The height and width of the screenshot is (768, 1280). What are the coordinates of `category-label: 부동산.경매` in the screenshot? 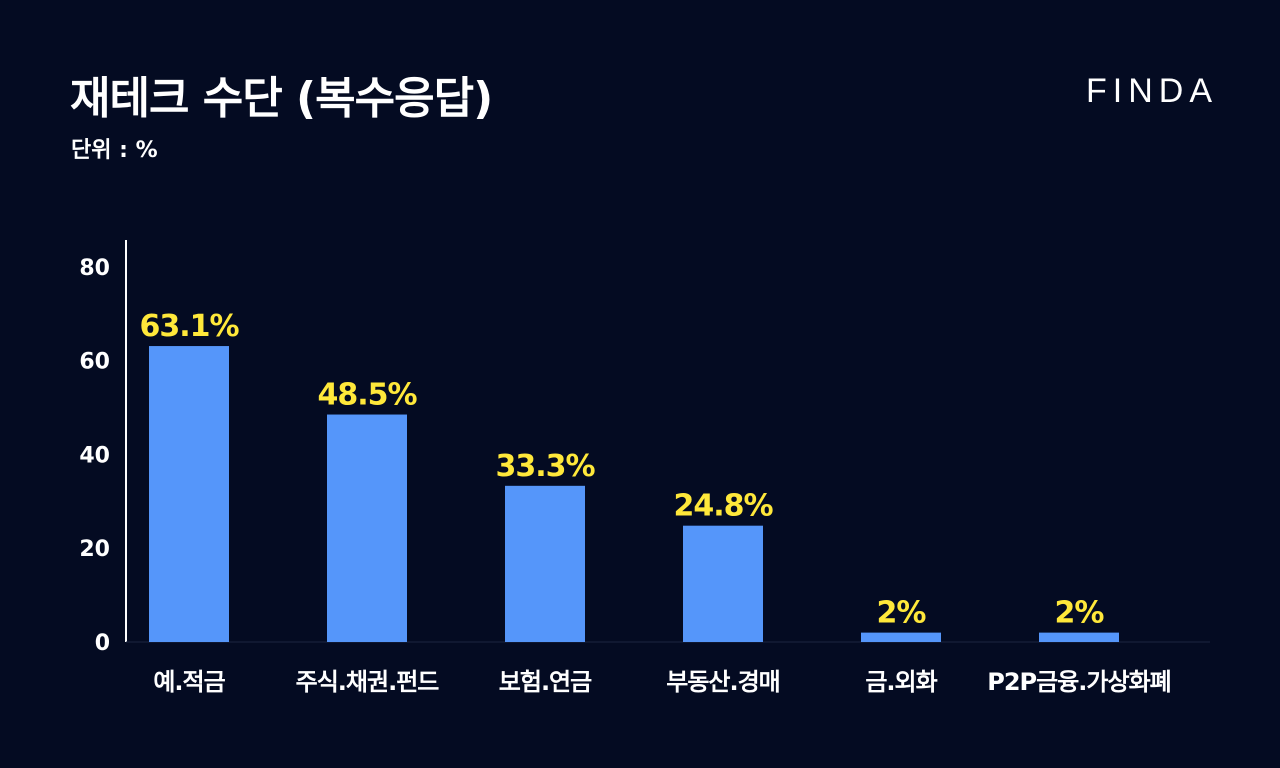 It's located at (723, 682).